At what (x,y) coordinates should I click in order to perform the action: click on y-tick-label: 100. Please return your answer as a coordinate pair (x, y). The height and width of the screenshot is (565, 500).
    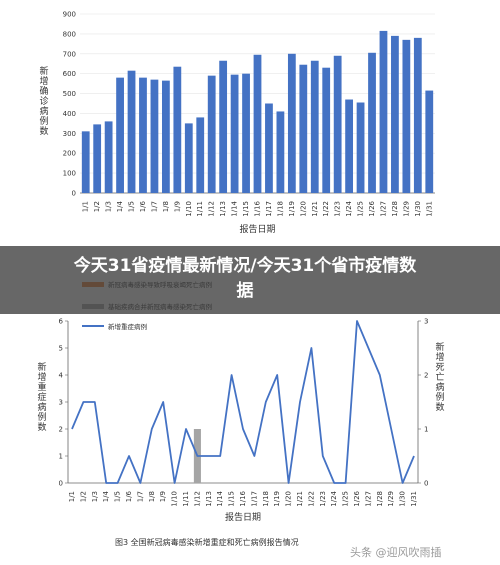
    Looking at the image, I should click on (69, 174).